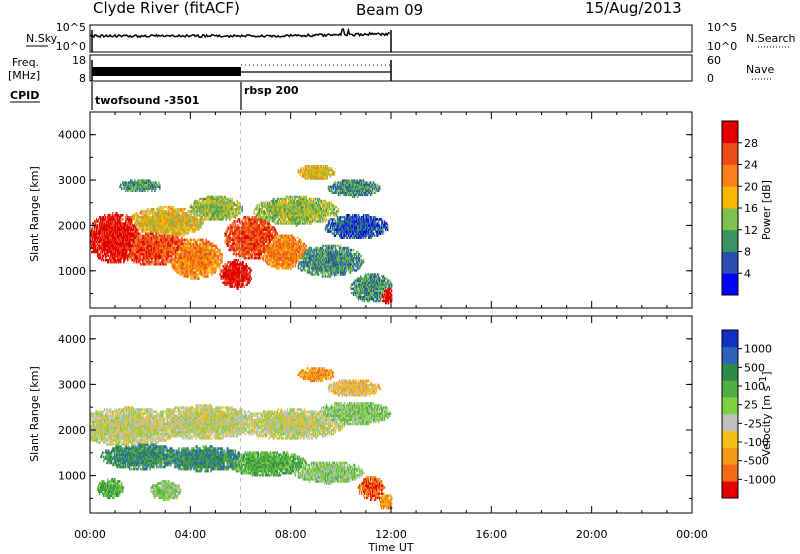 This screenshot has height=554, width=800. What do you see at coordinates (71, 46) in the screenshot?
I see `nsky-tick-bottom: 10^0` at bounding box center [71, 46].